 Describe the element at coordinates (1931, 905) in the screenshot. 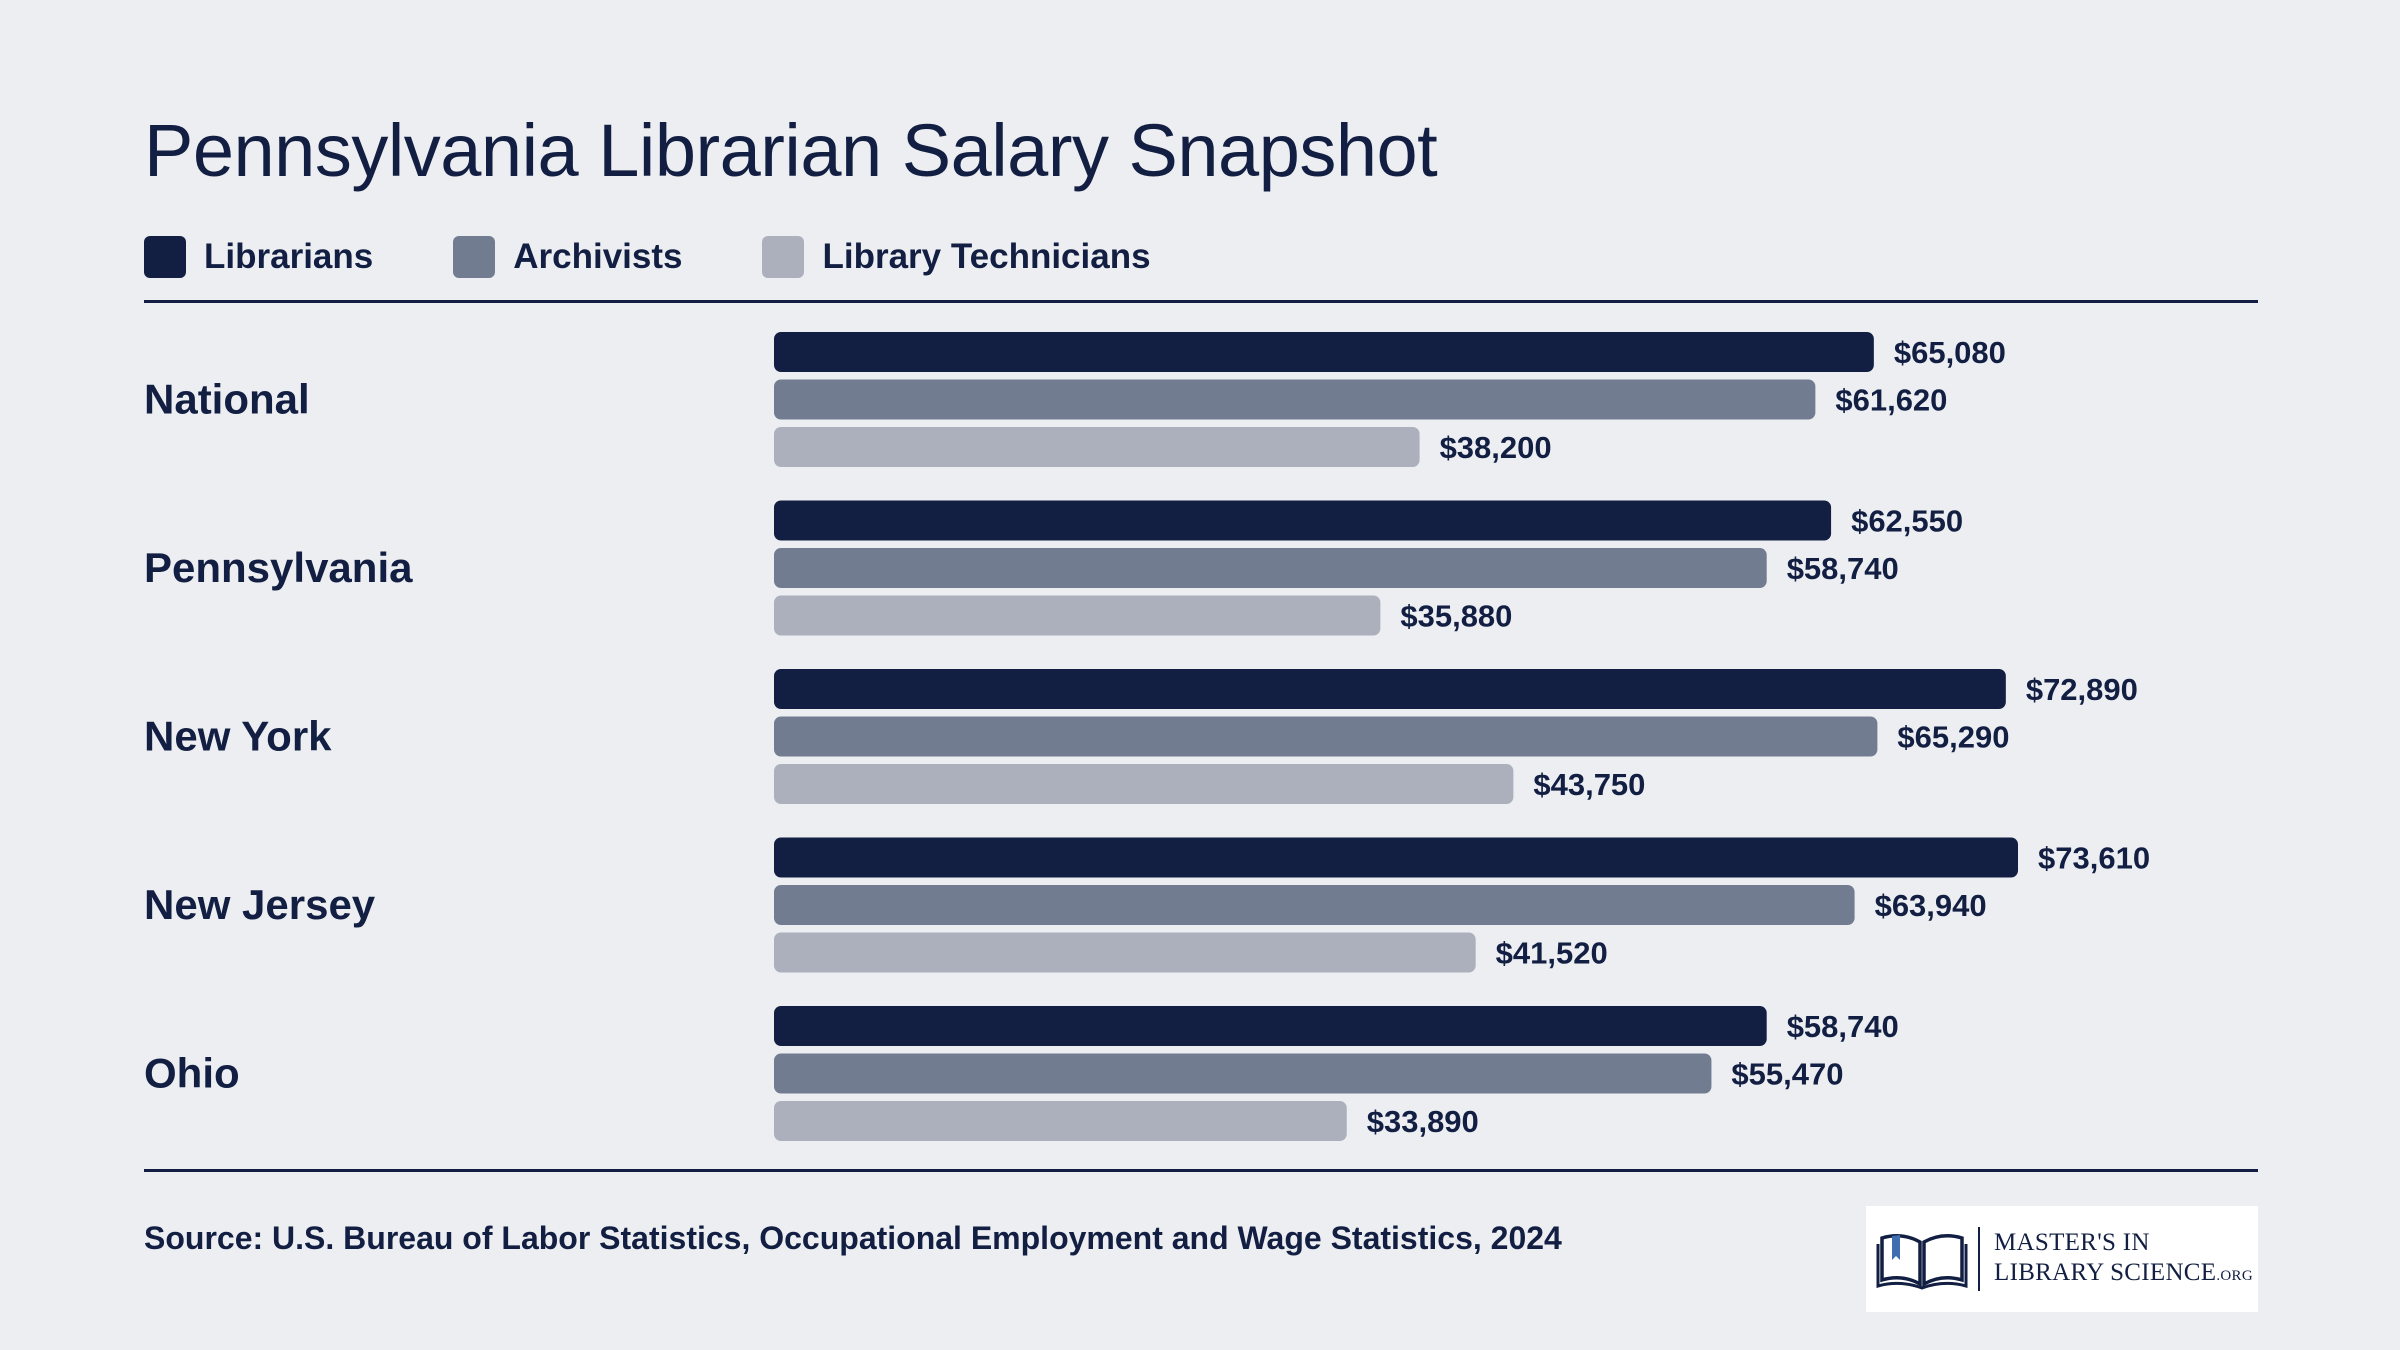

I see `value-label-new-jersey-archivists: $63,940` at that location.